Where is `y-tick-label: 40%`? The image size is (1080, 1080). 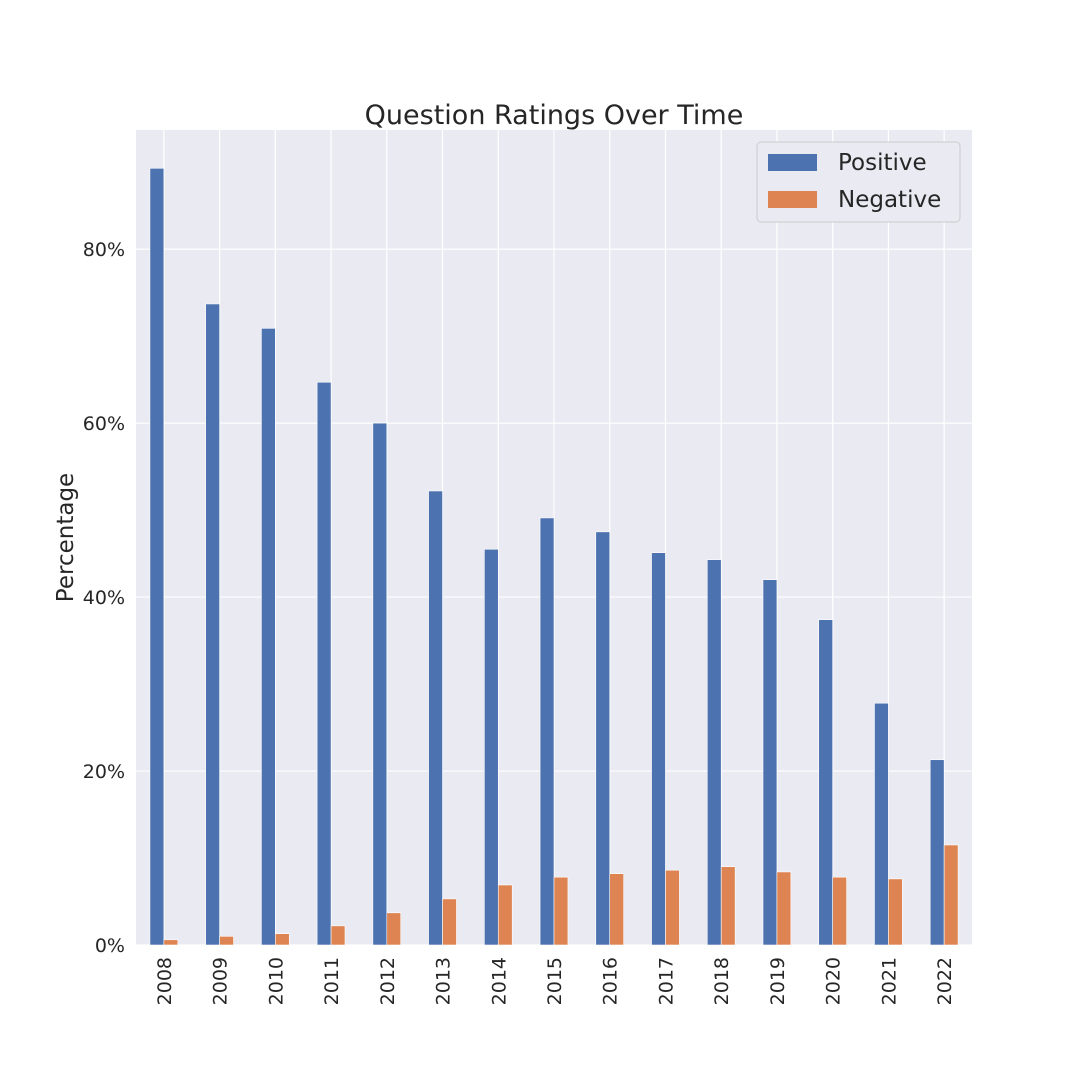
y-tick-label: 40% is located at coordinates (104, 598).